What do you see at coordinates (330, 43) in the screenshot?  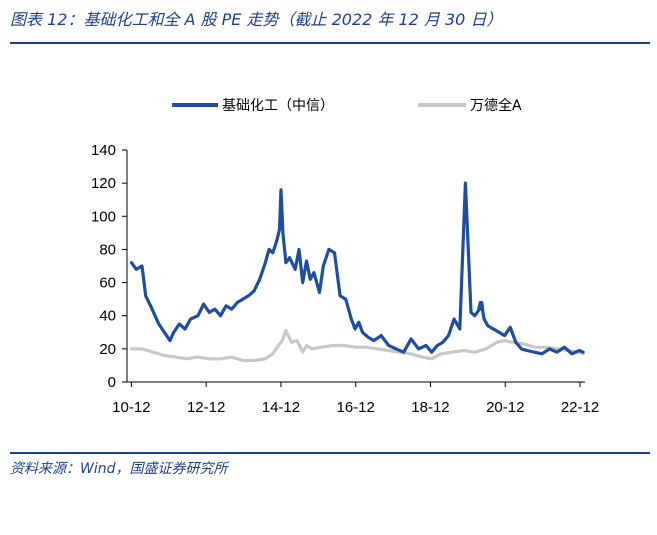 I see `title-rule` at bounding box center [330, 43].